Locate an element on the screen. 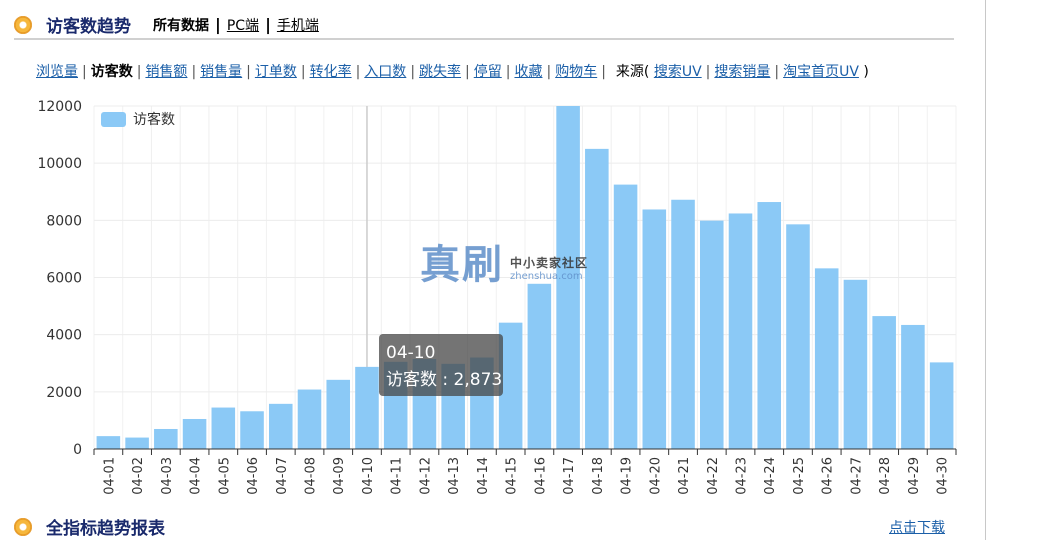  y-tick-label: 10000 is located at coordinates (59, 164).